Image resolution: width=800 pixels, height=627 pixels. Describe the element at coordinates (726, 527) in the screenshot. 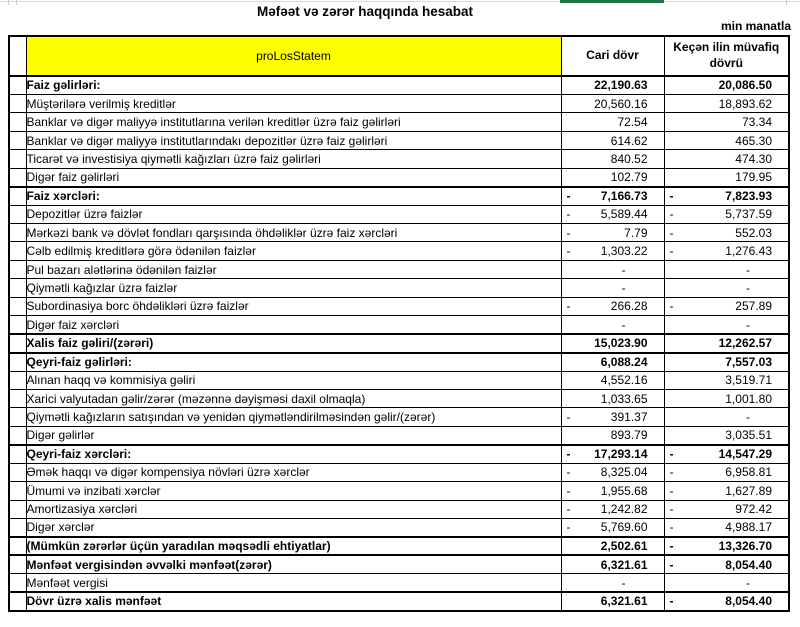

I see `row-previous-value-cell: -4,988.17` at that location.